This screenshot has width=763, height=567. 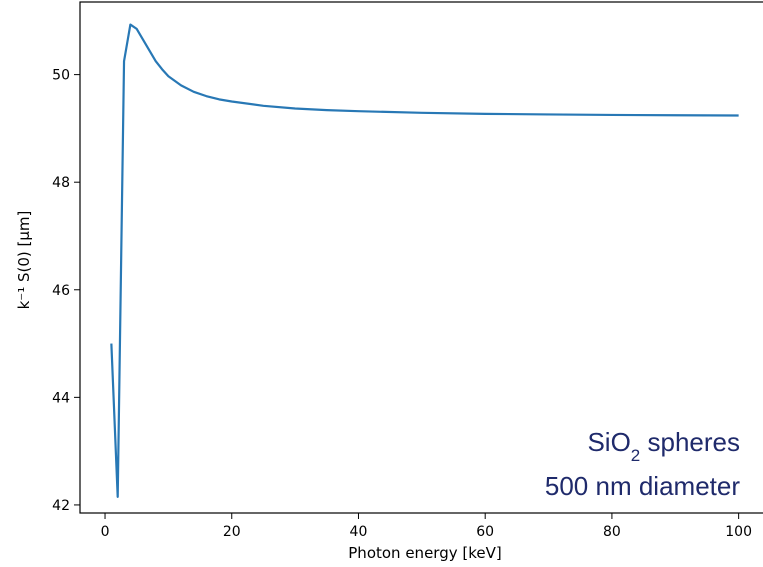 What do you see at coordinates (359, 532) in the screenshot?
I see `x-tick-label: 40` at bounding box center [359, 532].